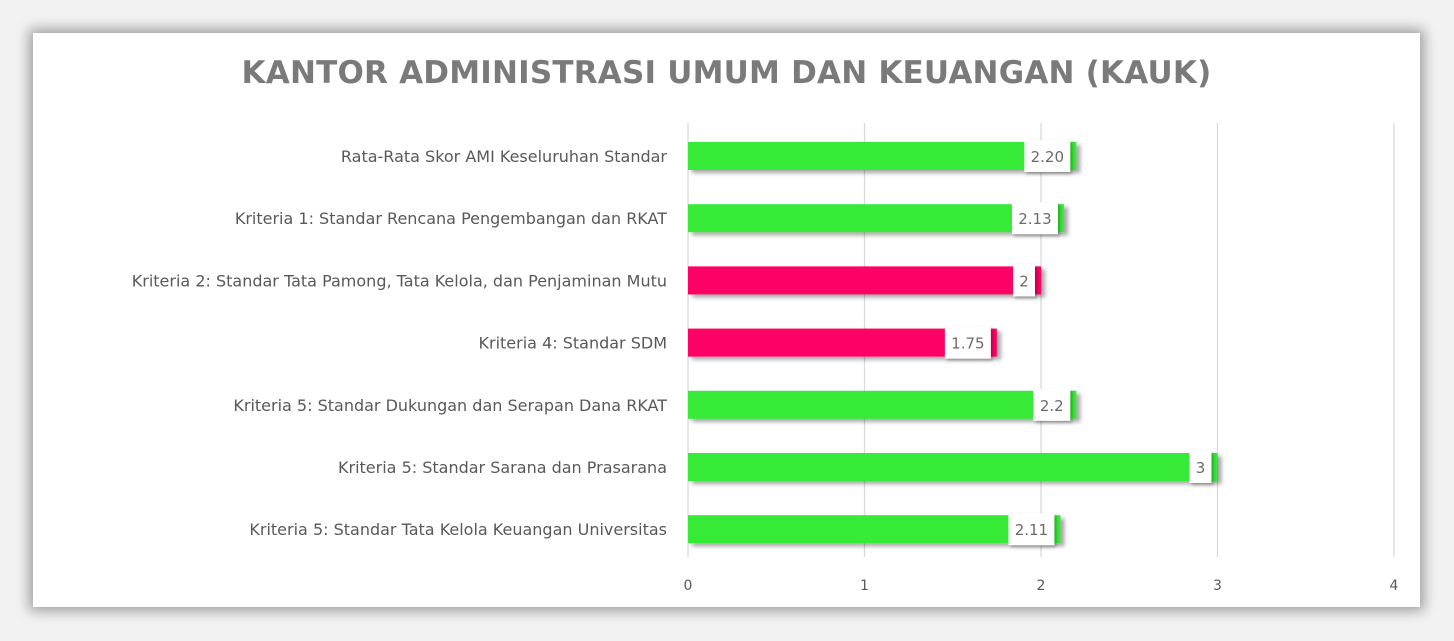  Describe the element at coordinates (573, 343) in the screenshot. I see `category-label: Kriteria 4: Standar SDM` at that location.